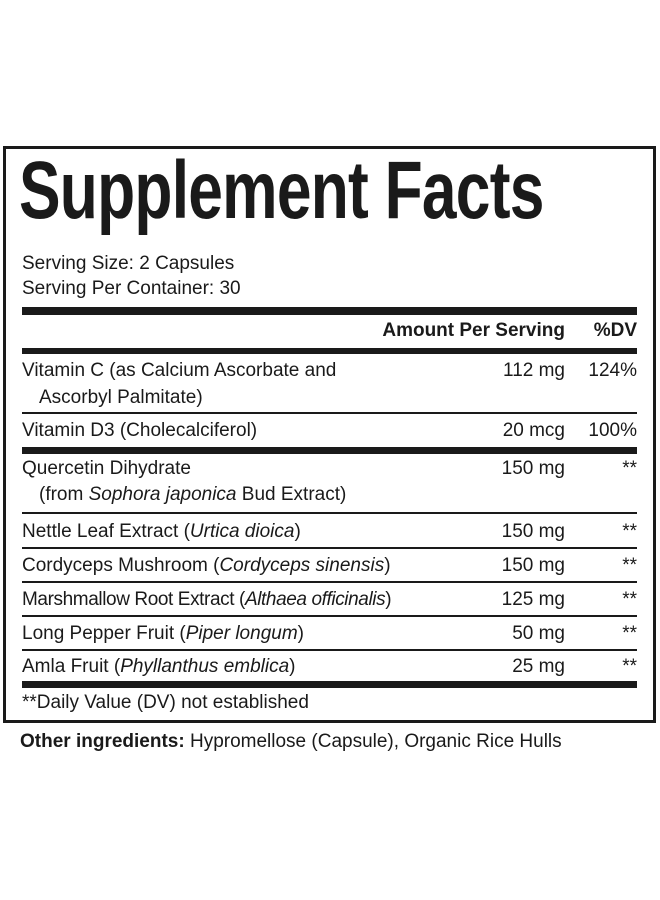 The width and height of the screenshot is (660, 900). What do you see at coordinates (179, 370) in the screenshot?
I see `nutrient-name: Vitamin C (as Calcium Ascorbate and` at bounding box center [179, 370].